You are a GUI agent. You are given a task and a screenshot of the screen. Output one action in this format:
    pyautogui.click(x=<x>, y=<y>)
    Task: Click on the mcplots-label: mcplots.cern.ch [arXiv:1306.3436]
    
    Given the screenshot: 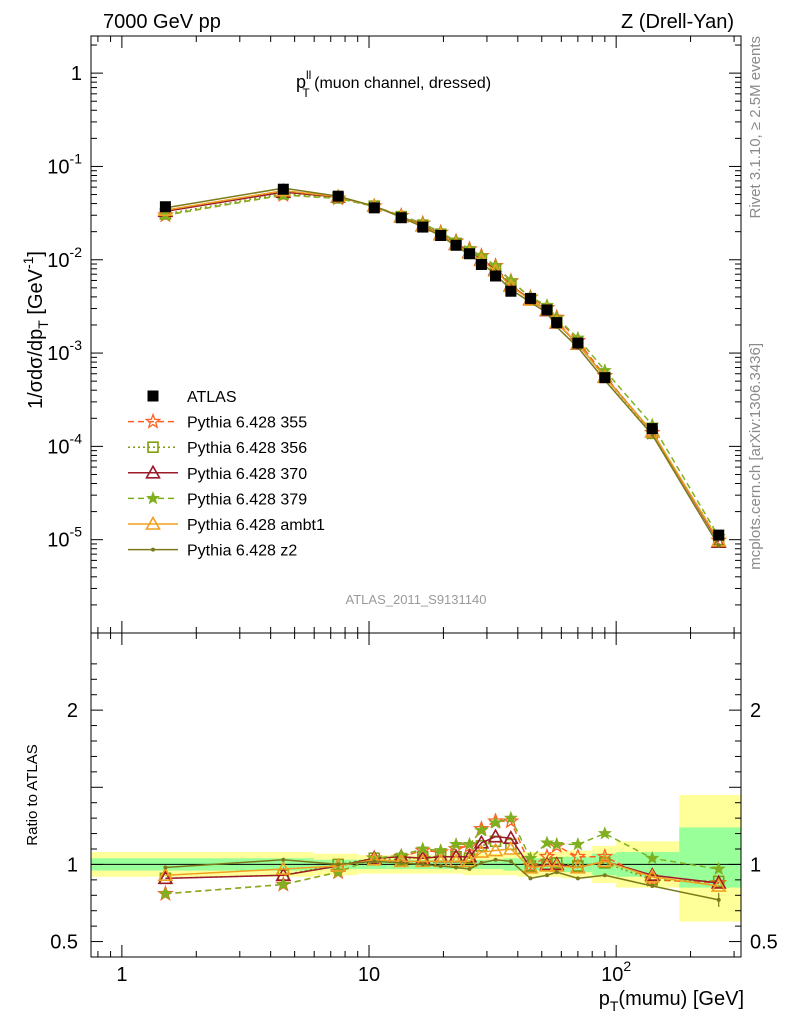 What is the action you would take?
    pyautogui.click(x=755, y=456)
    